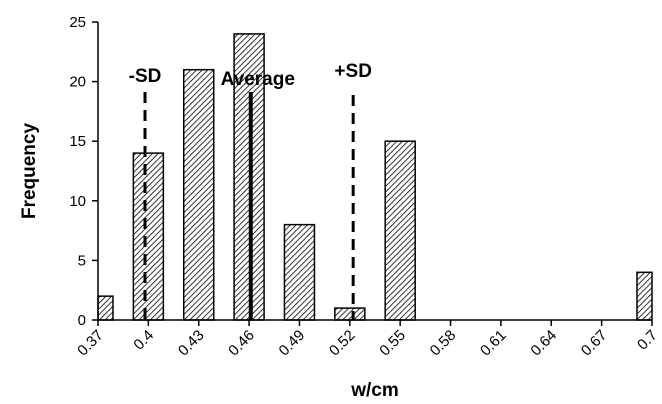 Image resolution: width=662 pixels, height=404 pixels. Describe the element at coordinates (82, 260) in the screenshot. I see `y-tick-label: 5` at that location.